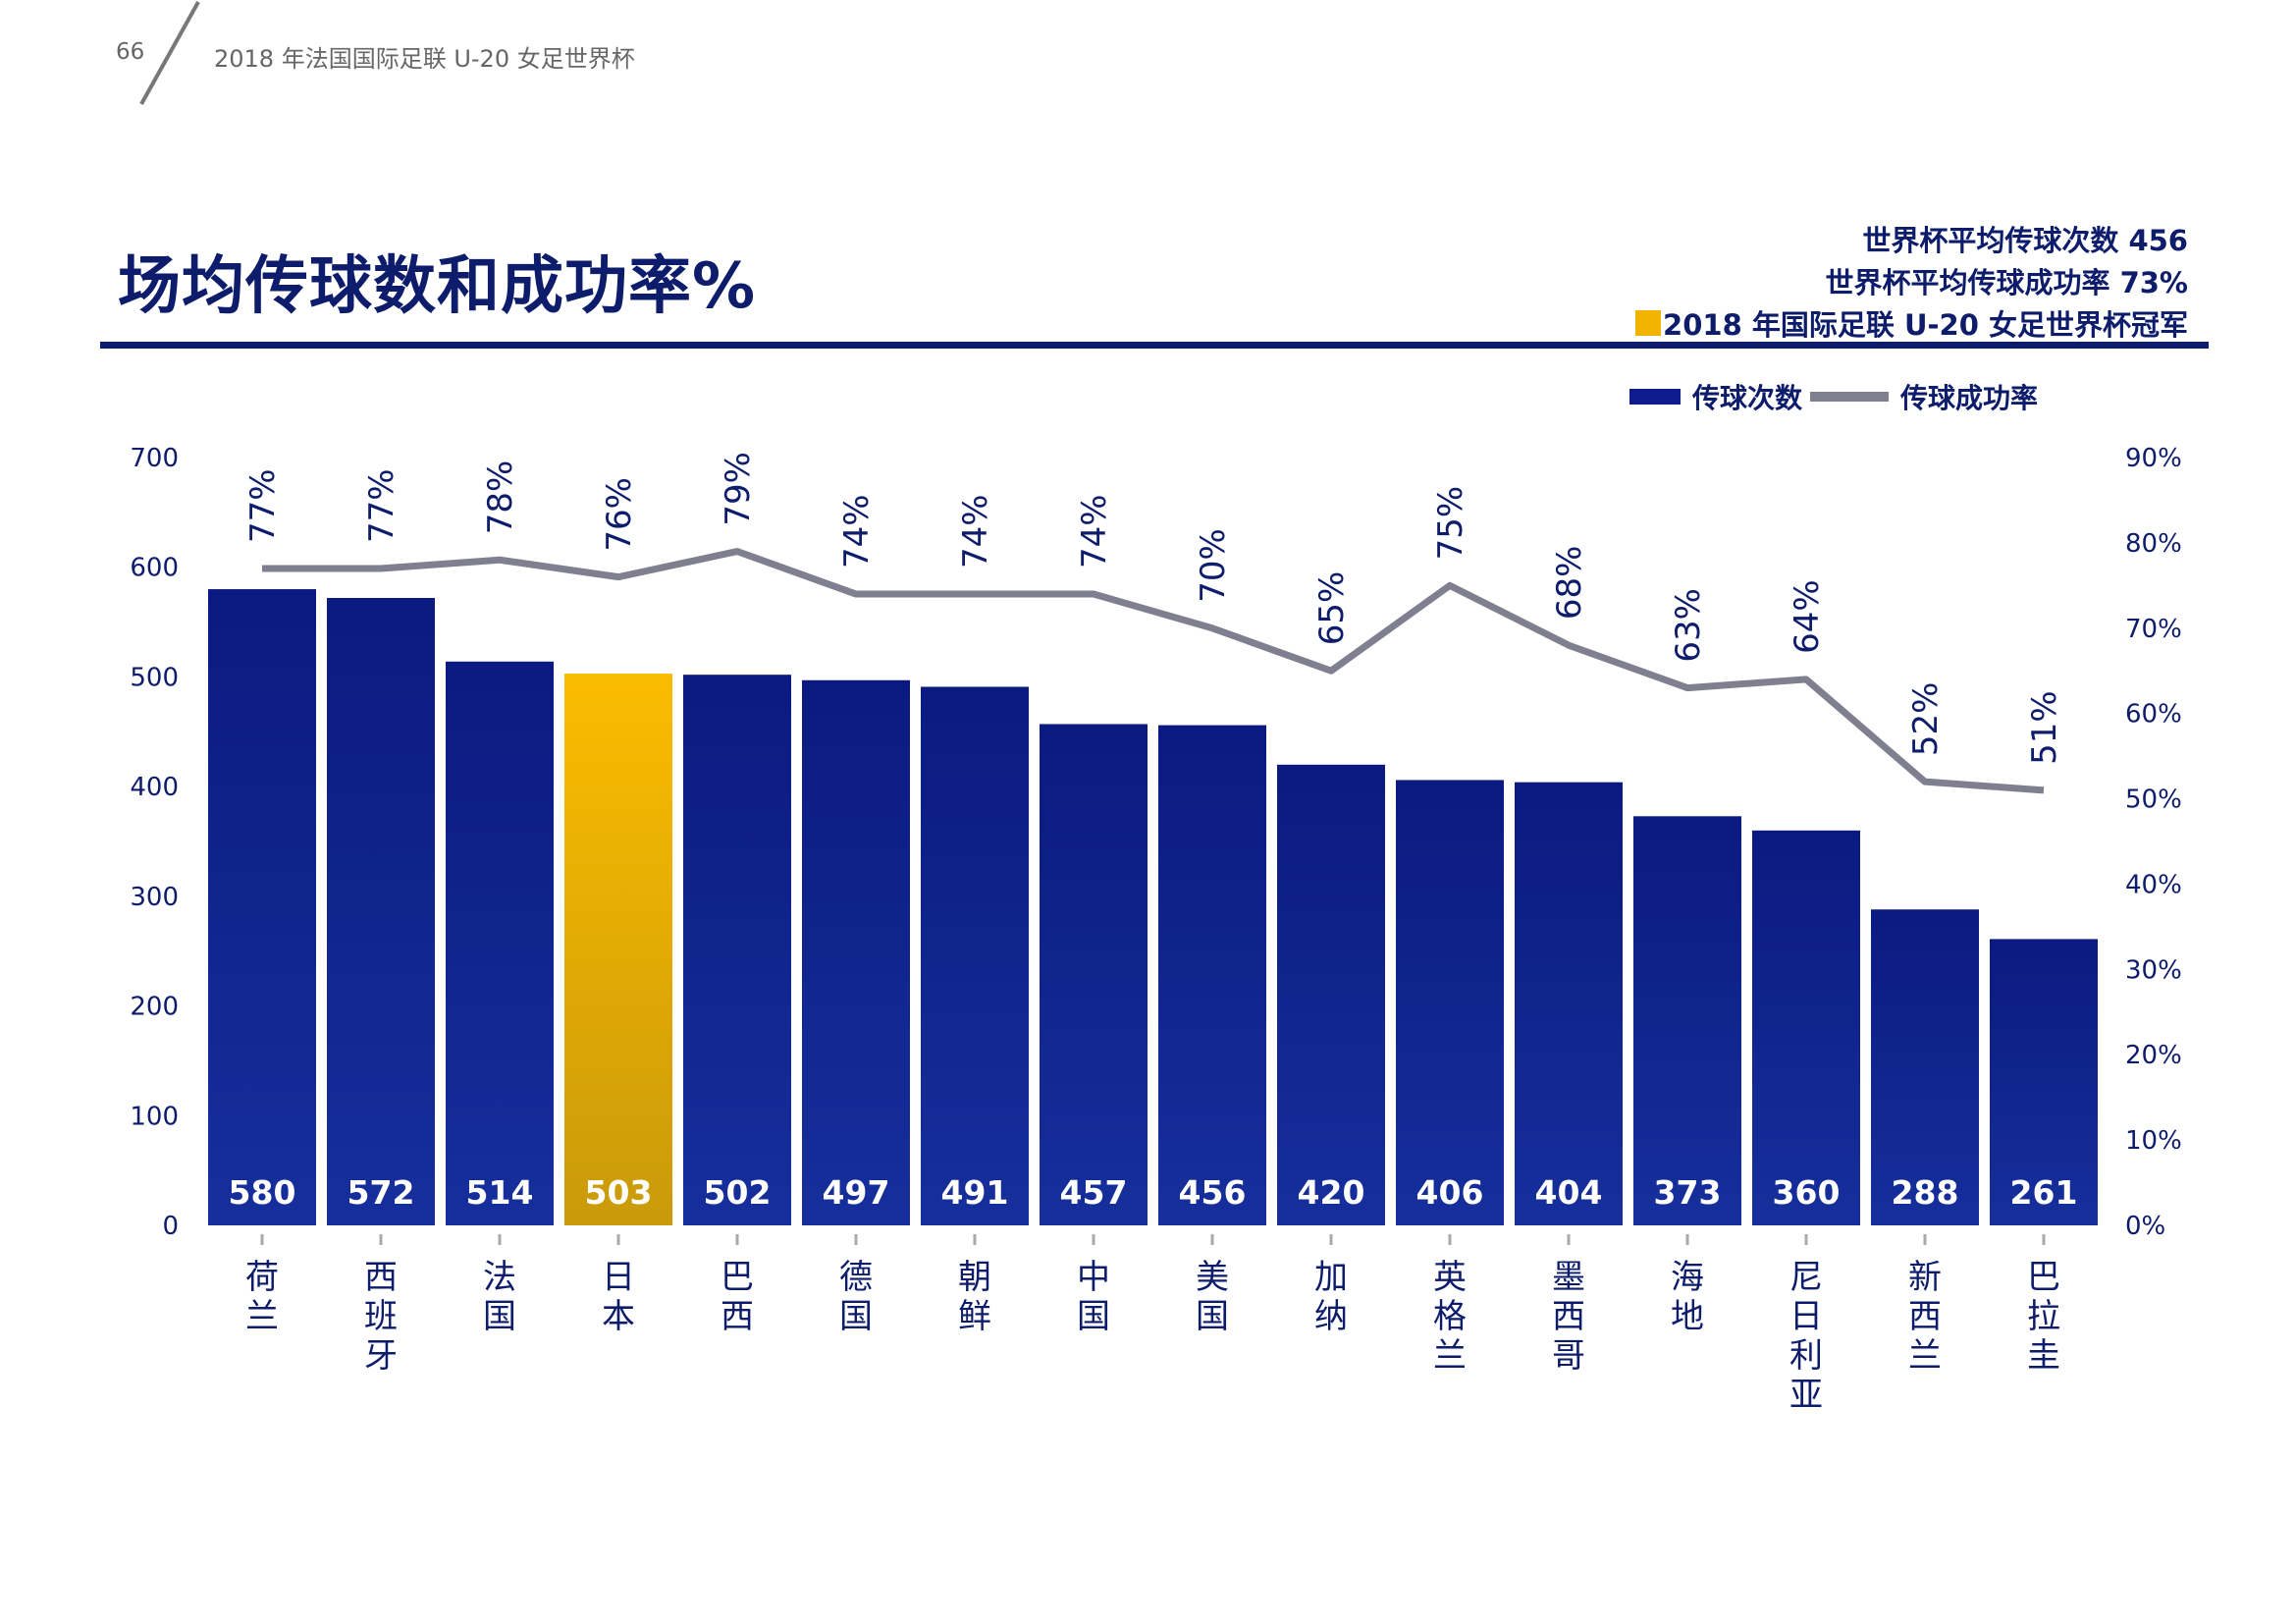  Describe the element at coordinates (738, 489) in the screenshot. I see `success-rate-label: 79%` at that location.